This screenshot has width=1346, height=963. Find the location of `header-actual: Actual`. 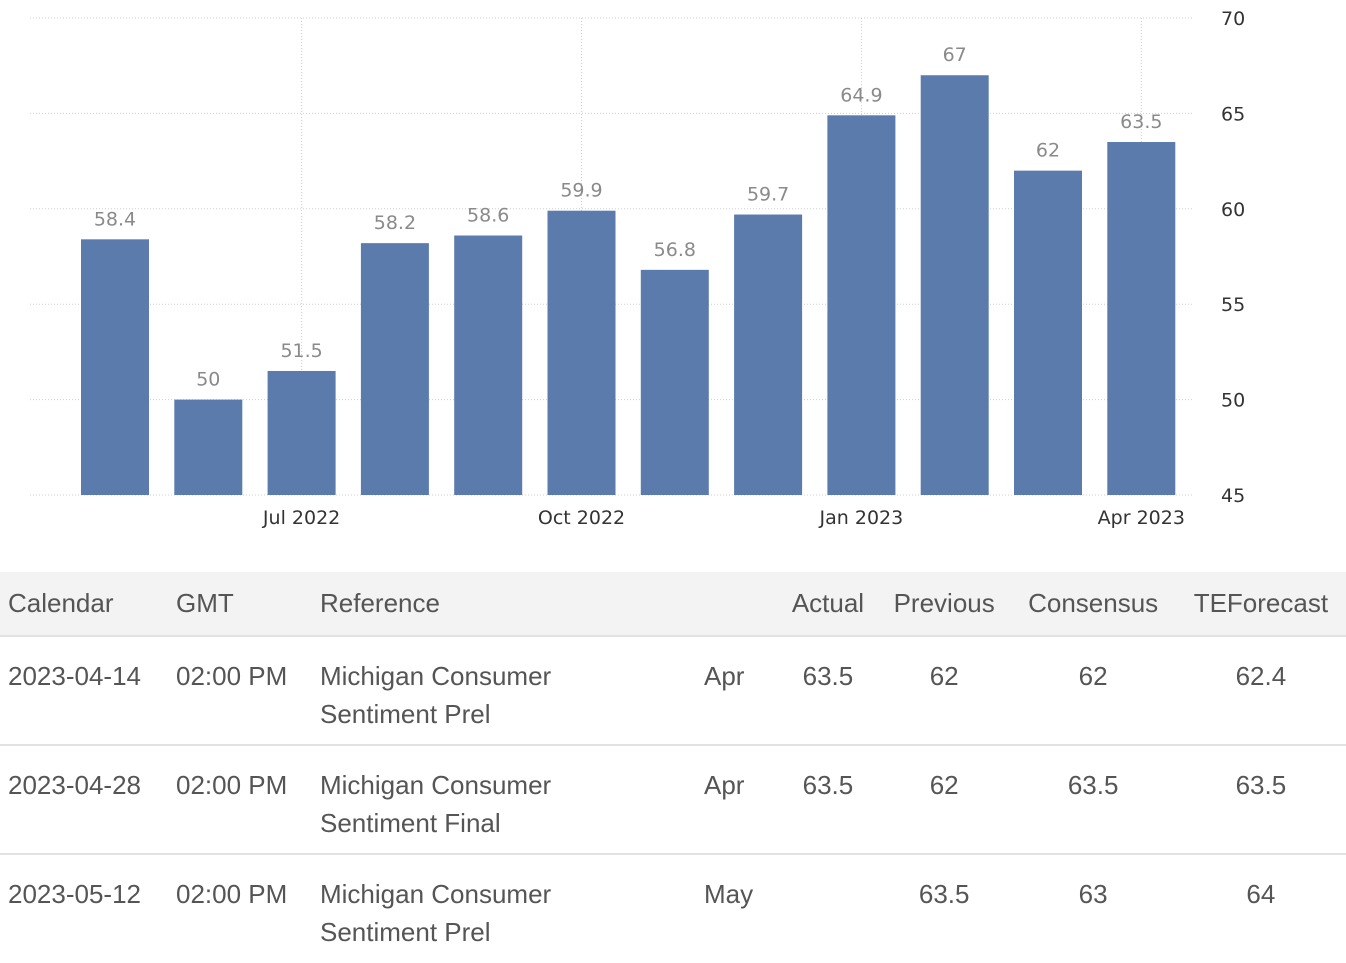

header-actual: Actual is located at coordinates (828, 604).